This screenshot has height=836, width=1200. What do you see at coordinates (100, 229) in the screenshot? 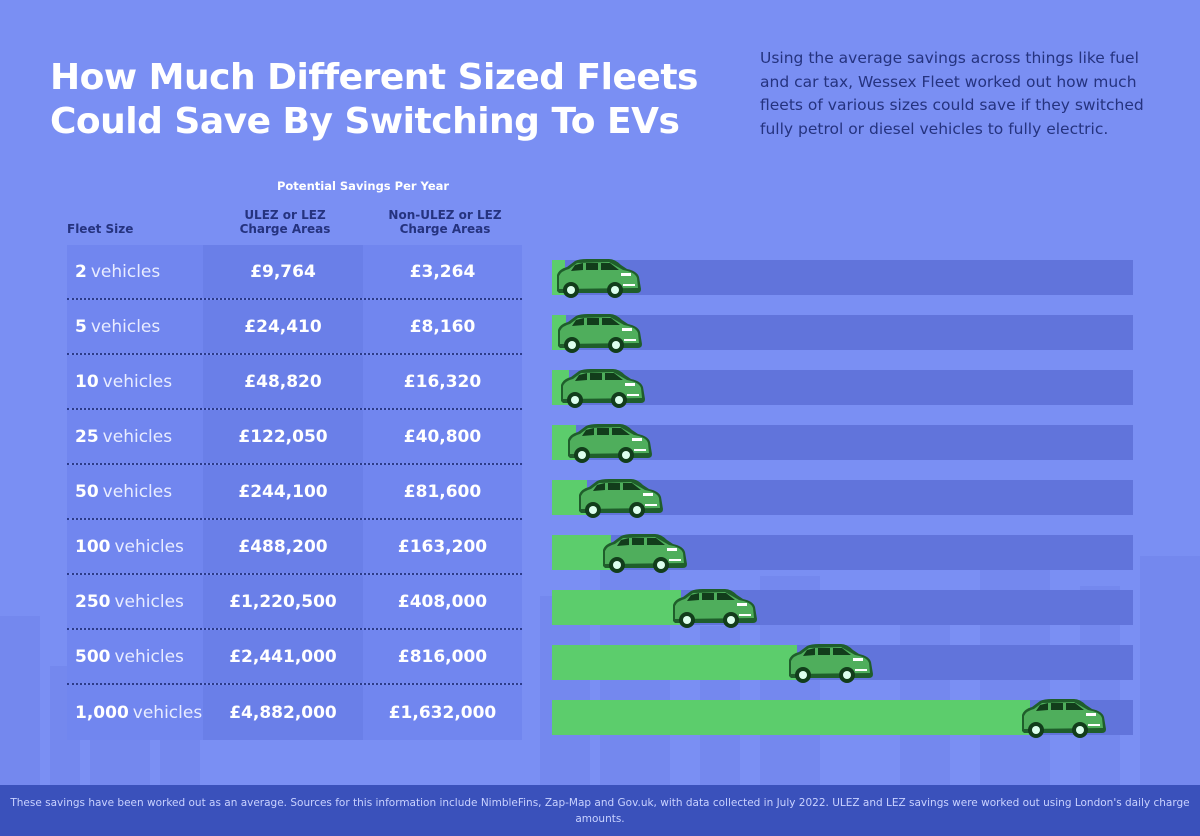
I see `fleet-size-header: Fleet Size` at bounding box center [100, 229].